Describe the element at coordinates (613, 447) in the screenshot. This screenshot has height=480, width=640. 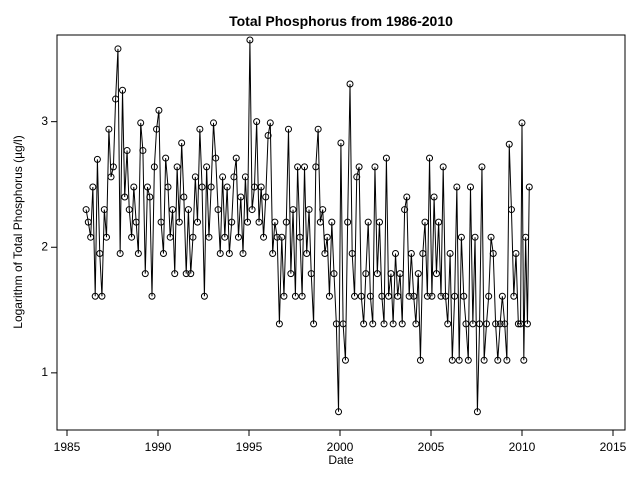
I see `x-tick-label: 2015` at that location.